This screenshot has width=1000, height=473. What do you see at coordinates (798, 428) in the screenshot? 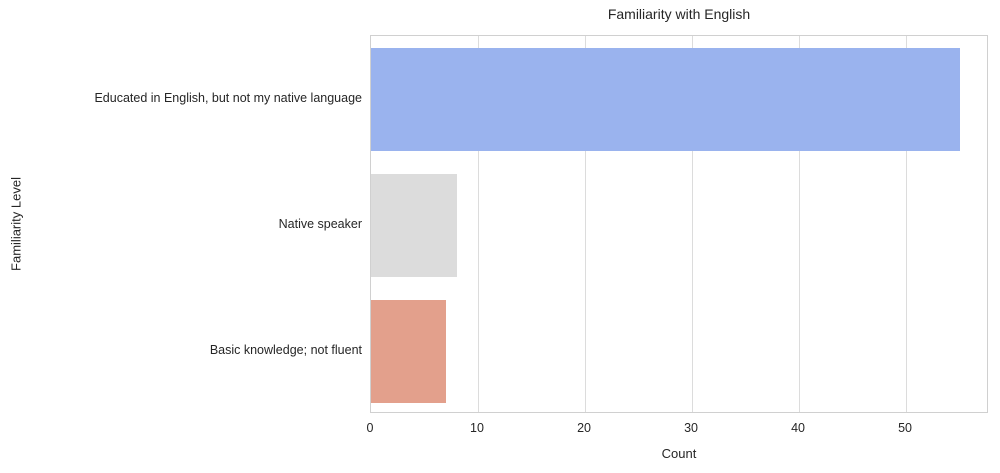
I see `x-tick-label-40: 40` at bounding box center [798, 428].